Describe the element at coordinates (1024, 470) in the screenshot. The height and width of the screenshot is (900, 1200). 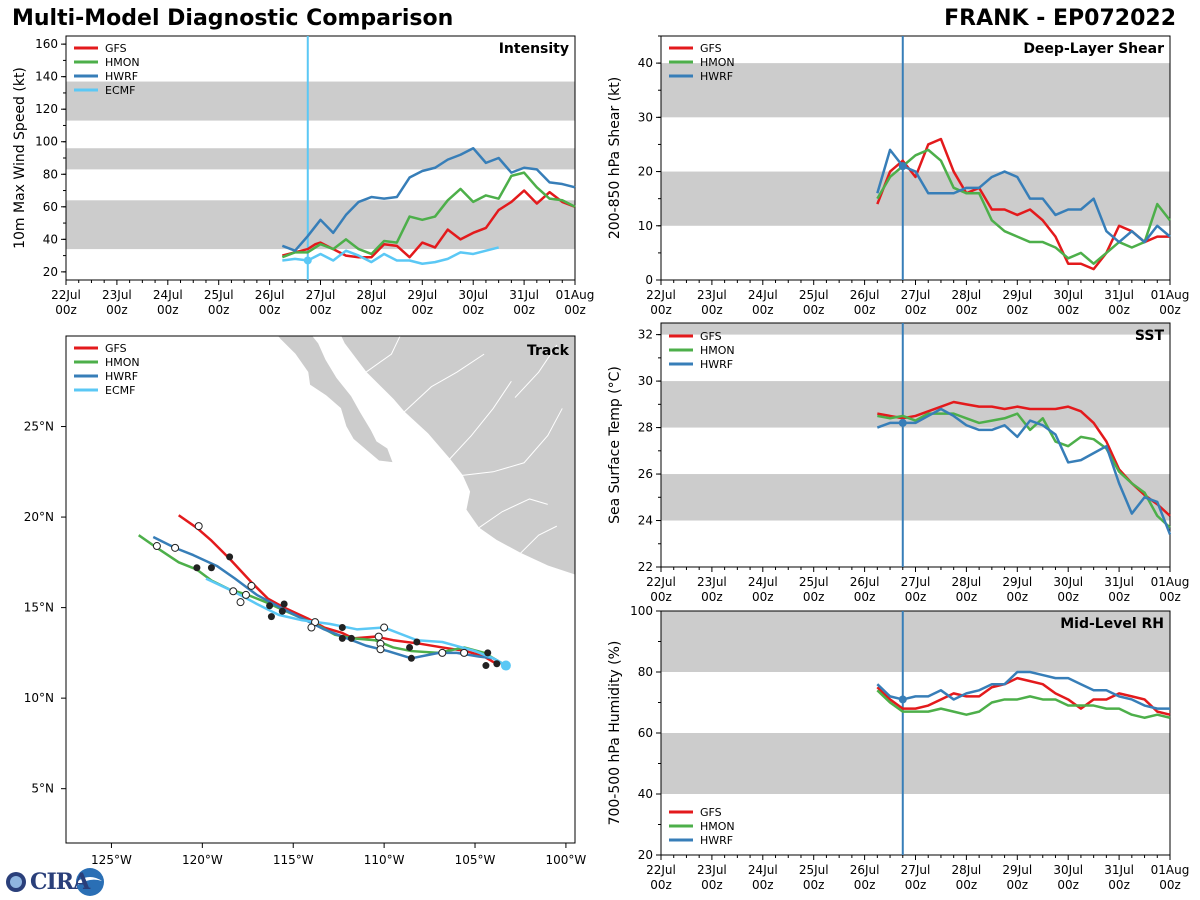
I see `sst-series-hmon` at that location.